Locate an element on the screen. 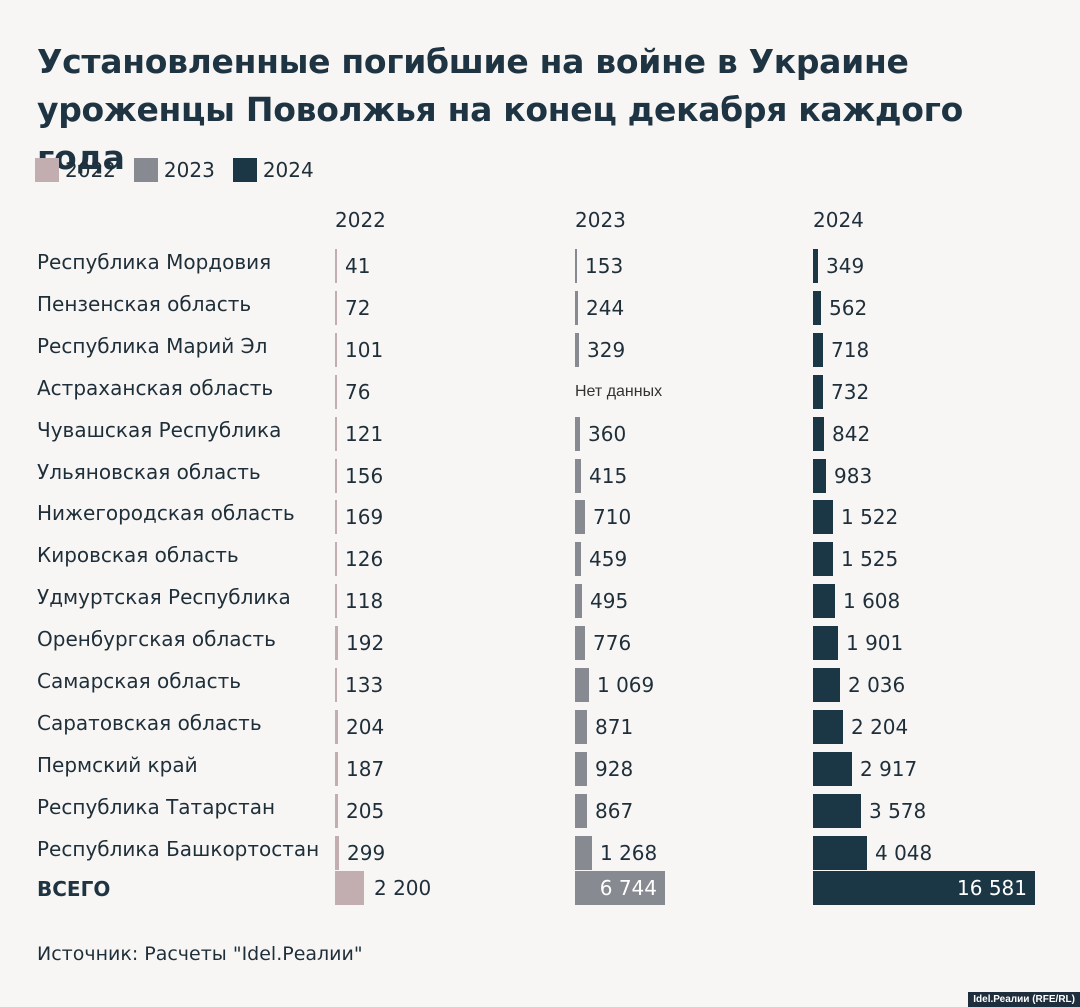 The width and height of the screenshot is (1080, 1007). source-note: Источник: Расчеты "Idel.Реалии" is located at coordinates (200, 954).